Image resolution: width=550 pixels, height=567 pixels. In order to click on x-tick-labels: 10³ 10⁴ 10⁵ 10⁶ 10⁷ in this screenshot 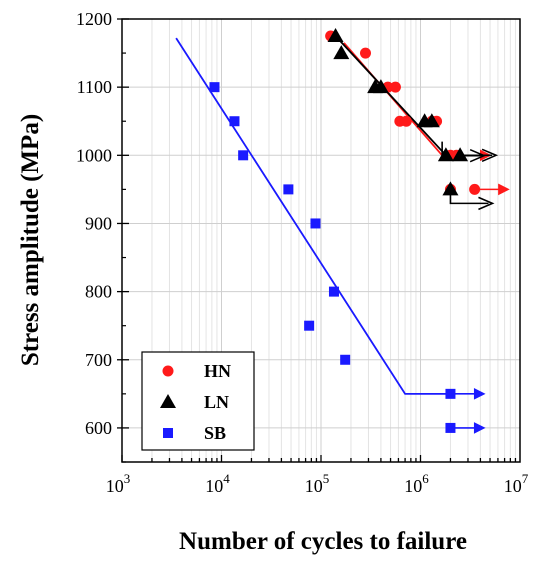, I will do `click(317, 483)`.